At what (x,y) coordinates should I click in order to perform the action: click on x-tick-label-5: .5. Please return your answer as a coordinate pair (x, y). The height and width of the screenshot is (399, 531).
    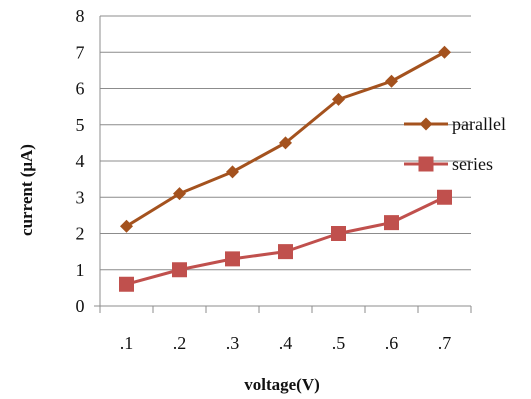
    Looking at the image, I should click on (339, 343).